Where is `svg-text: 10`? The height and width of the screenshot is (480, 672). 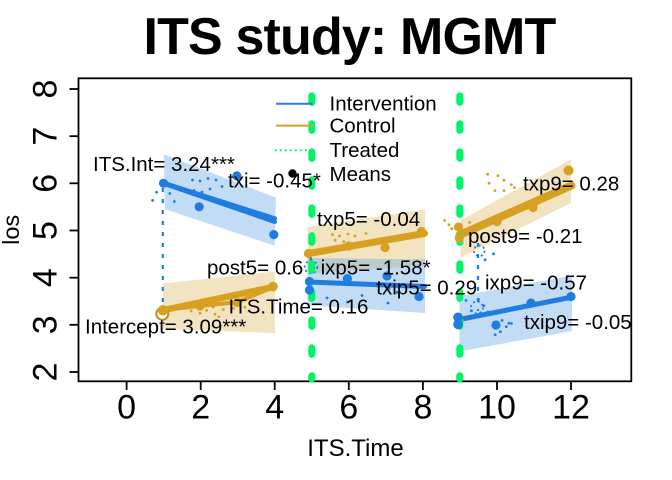
svg-text: 10 is located at coordinates (497, 408).